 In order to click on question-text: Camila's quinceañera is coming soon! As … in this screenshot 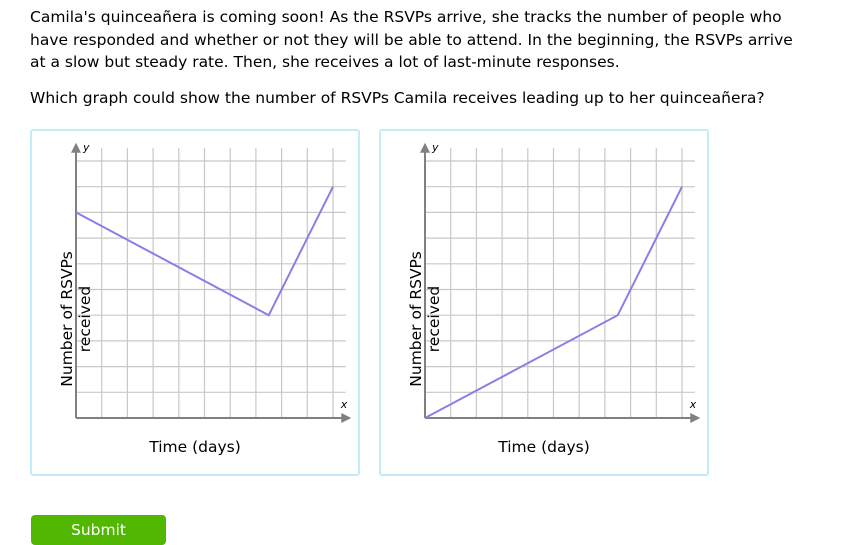, I will do `click(411, 39)`.